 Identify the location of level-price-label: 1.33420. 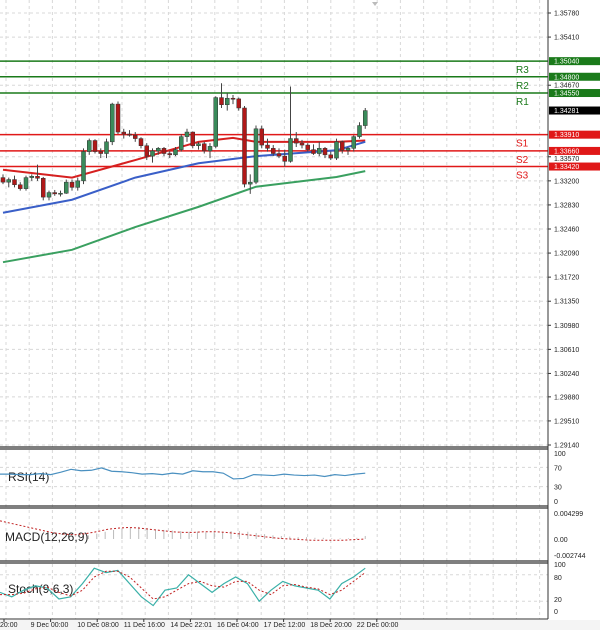
(566, 167).